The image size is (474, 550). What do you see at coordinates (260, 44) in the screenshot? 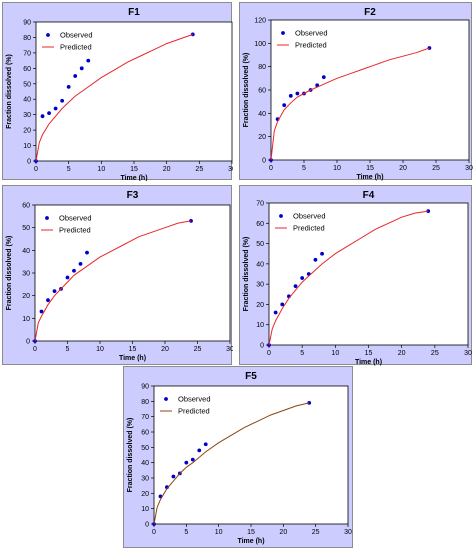
I see `y-tick-label: 100` at bounding box center [260, 44].